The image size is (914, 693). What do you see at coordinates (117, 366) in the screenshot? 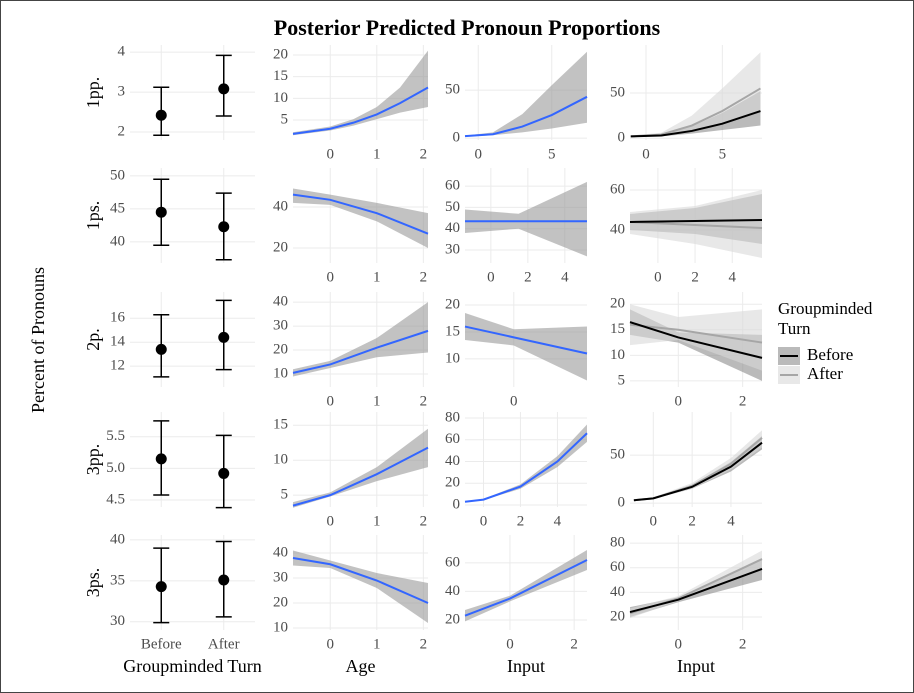
I see `y-tick-label: 12` at bounding box center [117, 366].